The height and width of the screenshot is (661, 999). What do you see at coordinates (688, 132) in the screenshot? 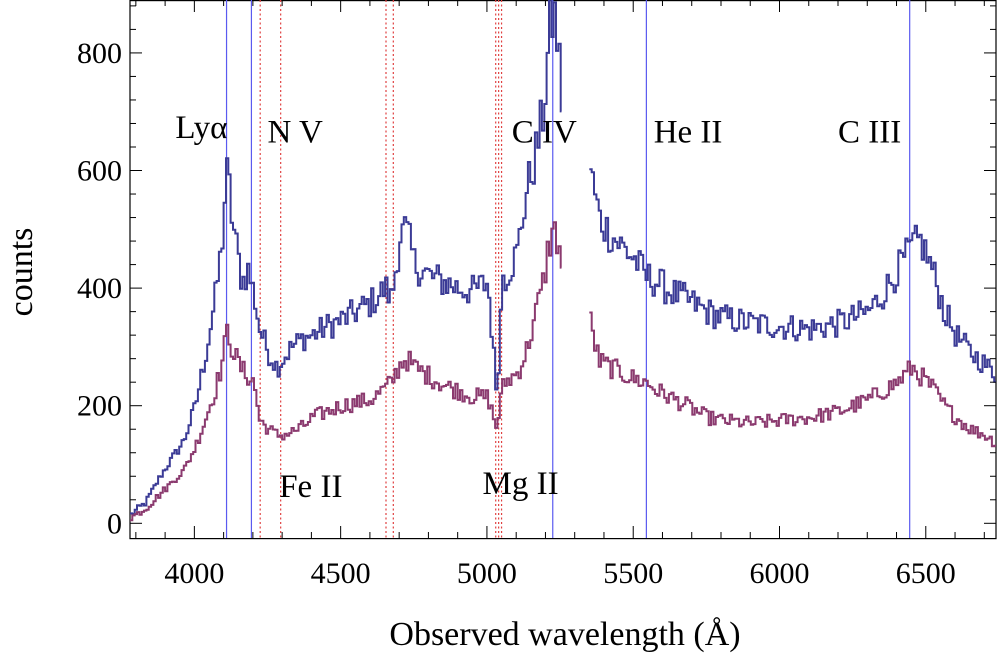
I see `line-label: He II` at bounding box center [688, 132].